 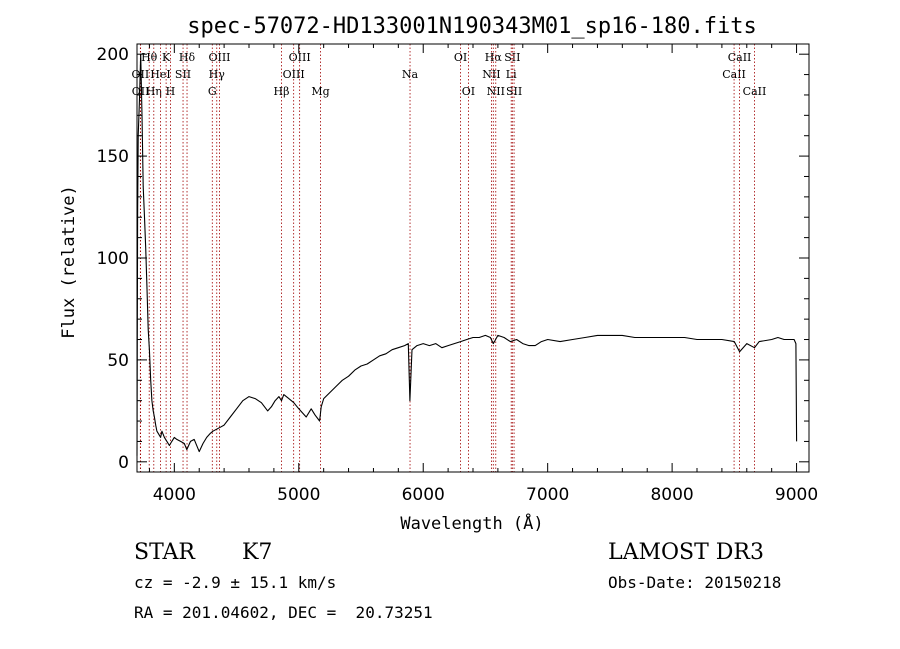 I want to click on spectral-line-label: Hδ, so click(x=187, y=57).